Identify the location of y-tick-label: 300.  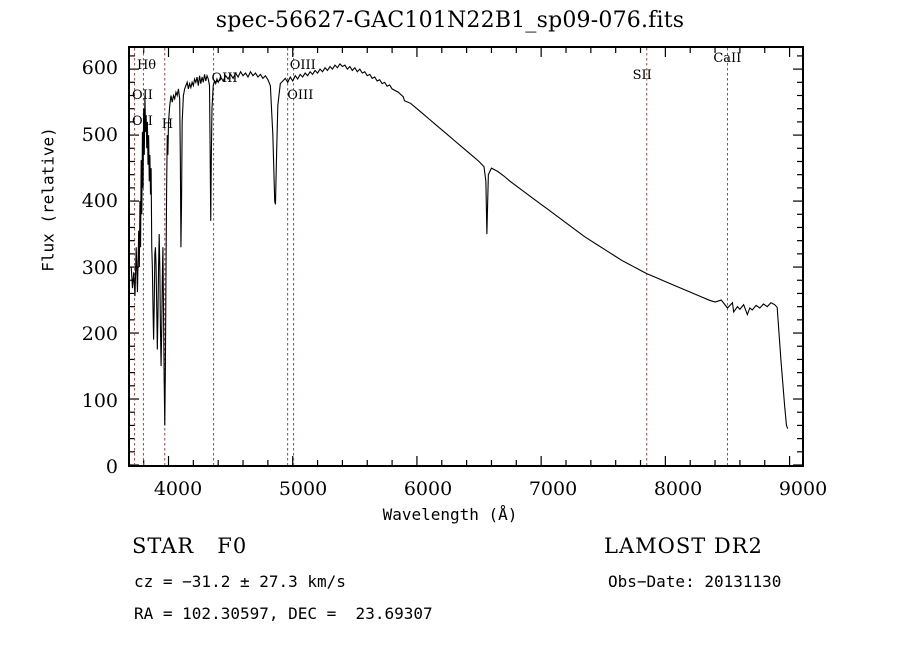
(99, 268).